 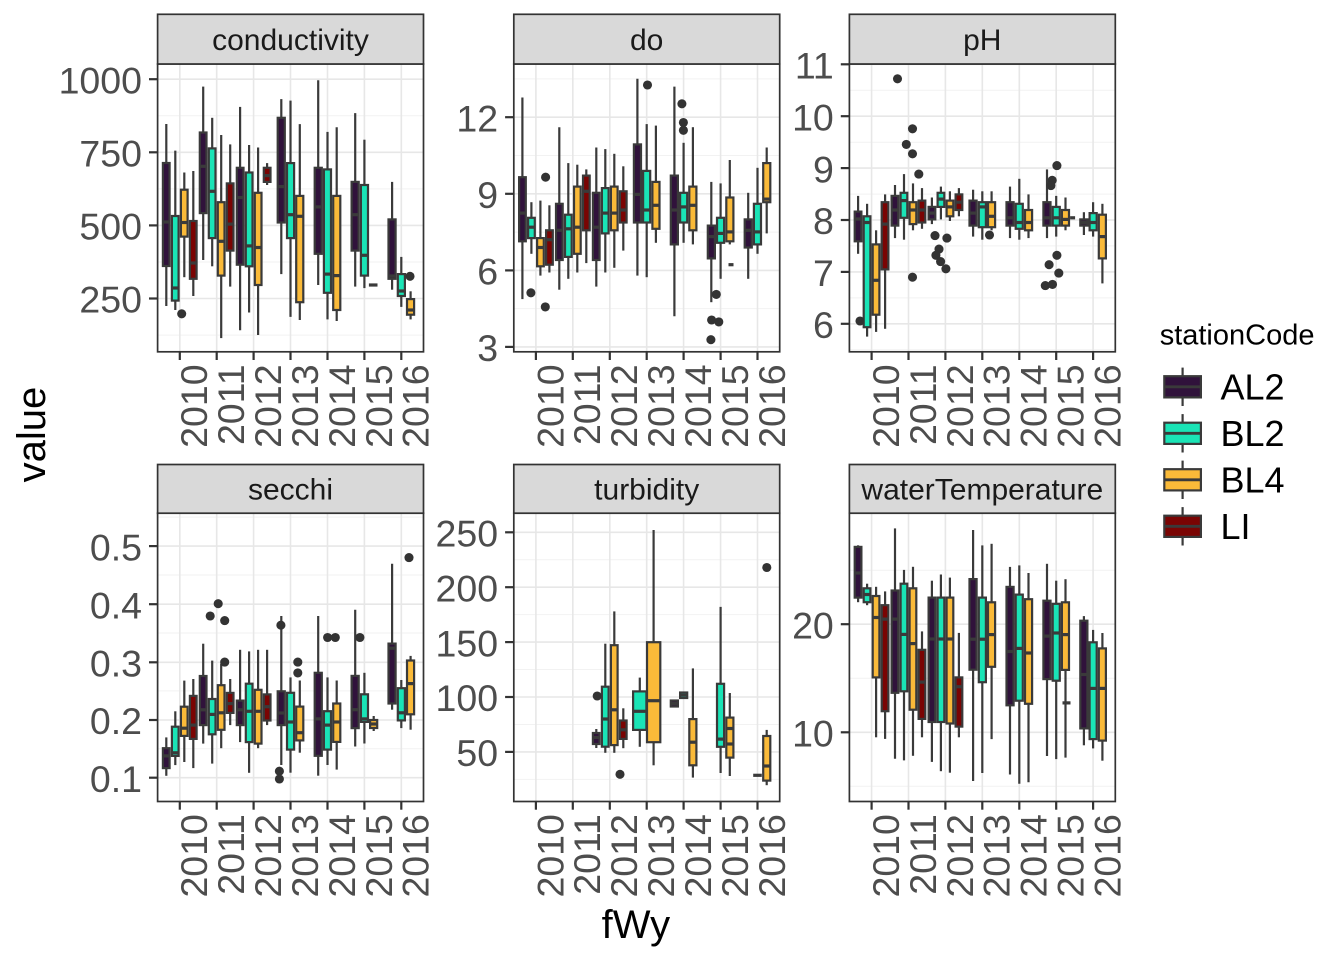 What do you see at coordinates (636, 925) in the screenshot?
I see `svg-text: fWy` at bounding box center [636, 925].